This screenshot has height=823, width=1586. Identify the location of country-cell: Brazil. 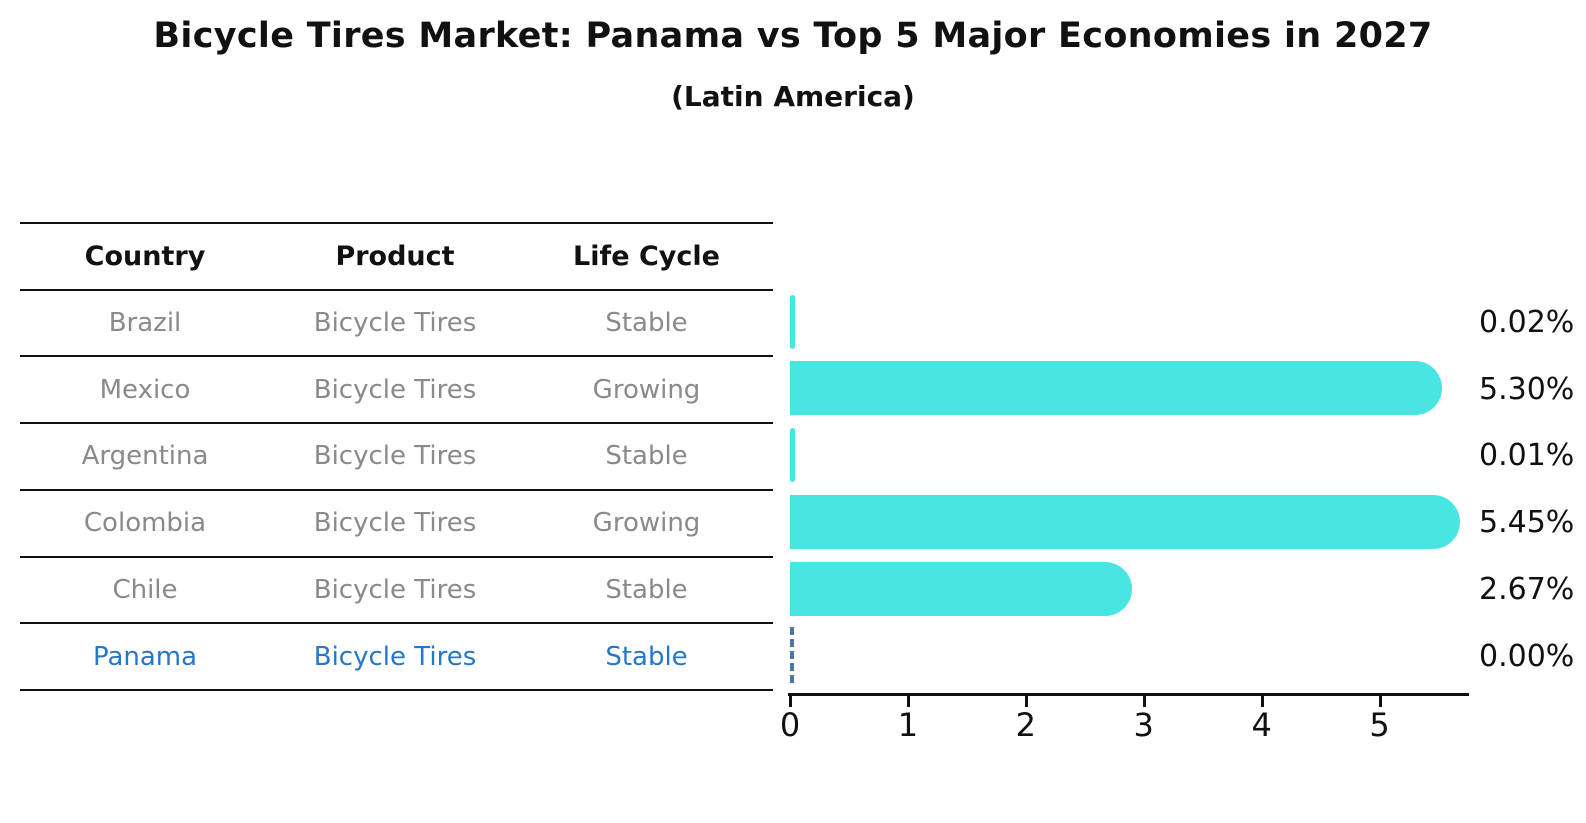
(145, 323).